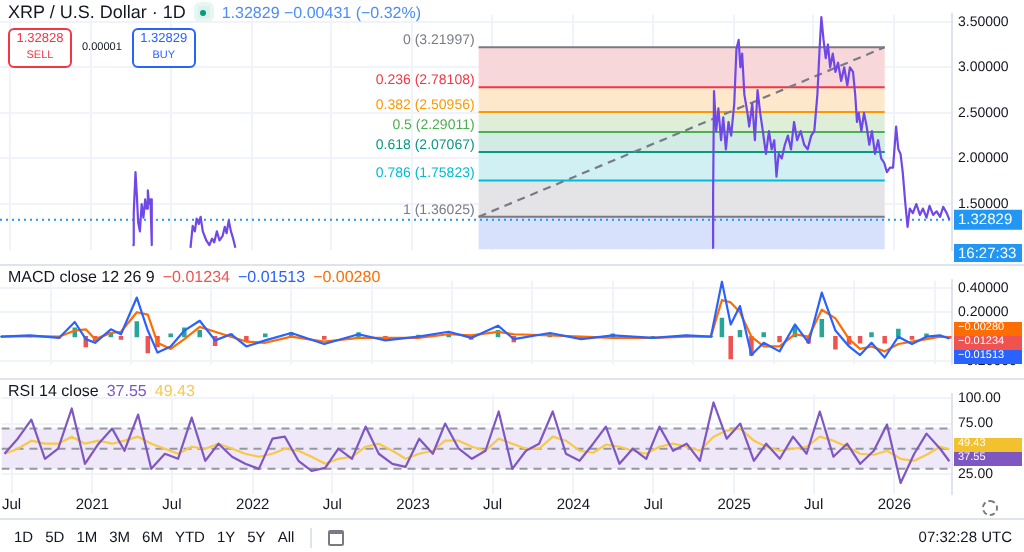 The width and height of the screenshot is (1024, 552). Describe the element at coordinates (97, 12) in the screenshot. I see `chart-title: XRP / U.S. Dollar · 1D` at that location.